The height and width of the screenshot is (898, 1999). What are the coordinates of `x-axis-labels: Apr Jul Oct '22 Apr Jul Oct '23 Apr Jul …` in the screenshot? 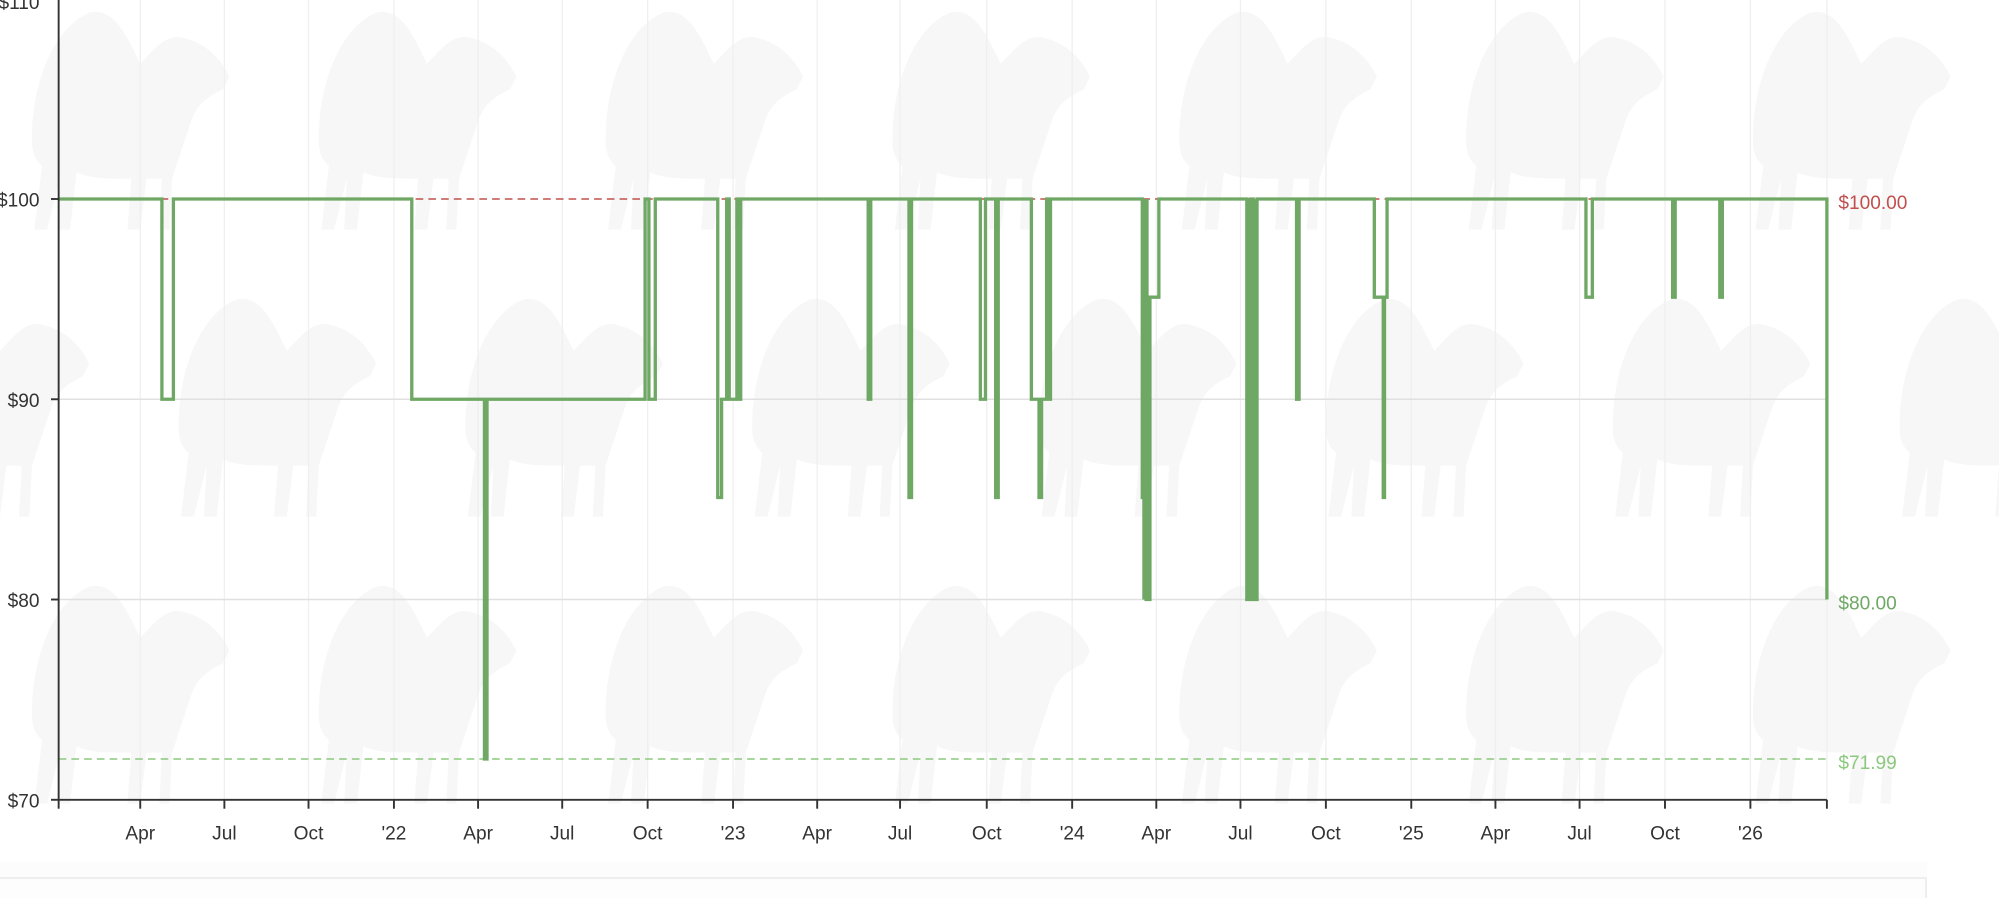 It's located at (943, 833).